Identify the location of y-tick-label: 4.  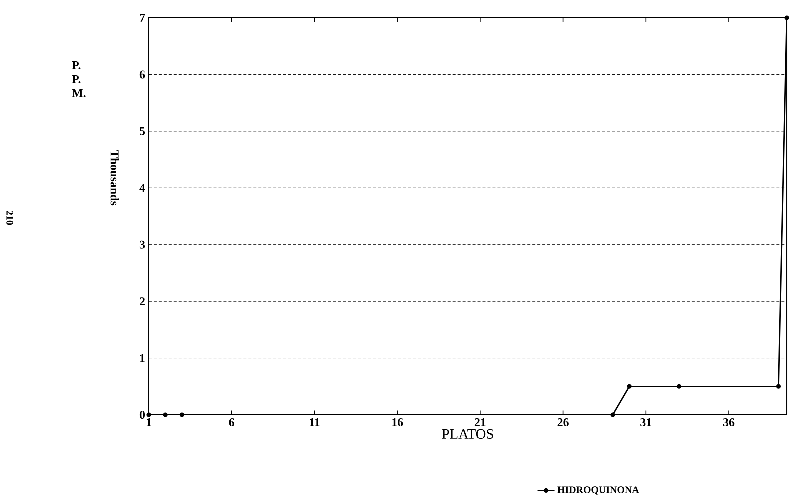
(143, 188).